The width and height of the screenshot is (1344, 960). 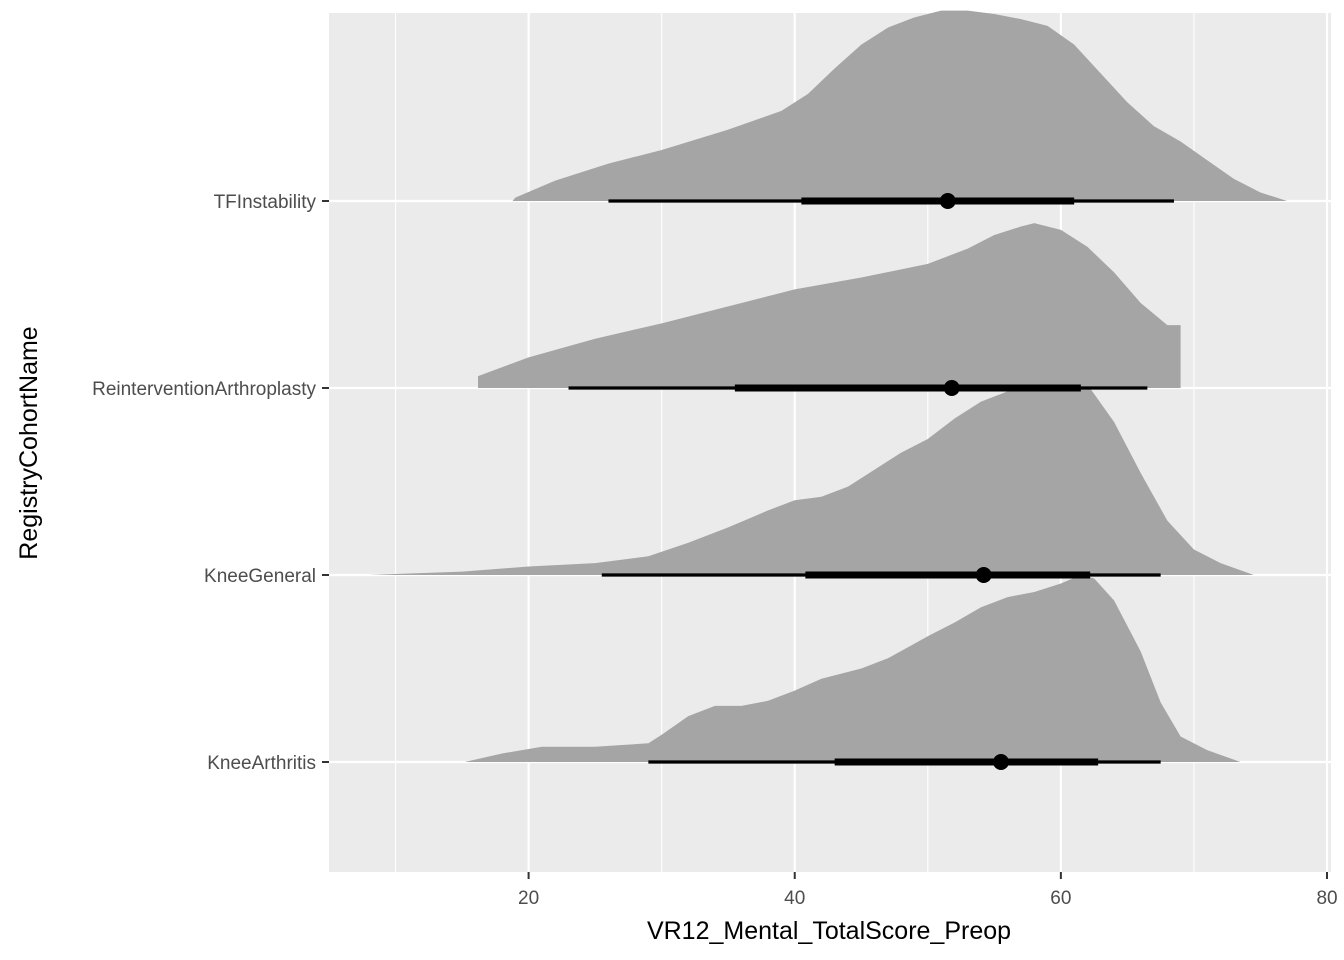 I want to click on x-tick-label: 20, so click(x=528, y=898).